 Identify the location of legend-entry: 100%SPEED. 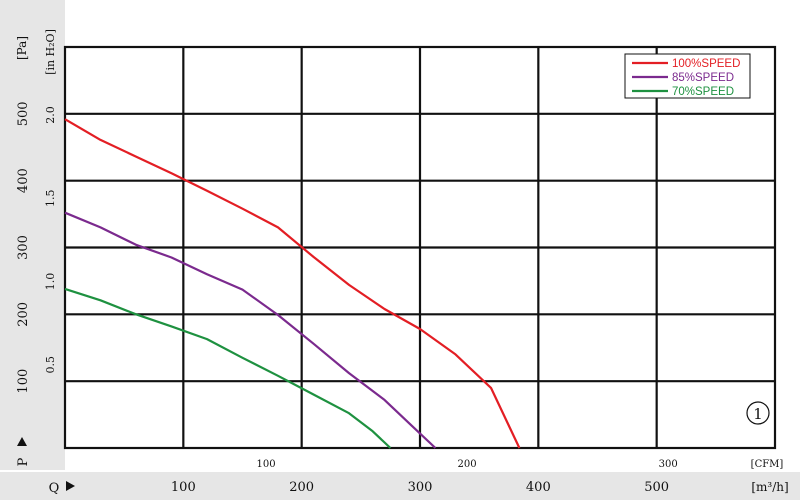
(706, 64).